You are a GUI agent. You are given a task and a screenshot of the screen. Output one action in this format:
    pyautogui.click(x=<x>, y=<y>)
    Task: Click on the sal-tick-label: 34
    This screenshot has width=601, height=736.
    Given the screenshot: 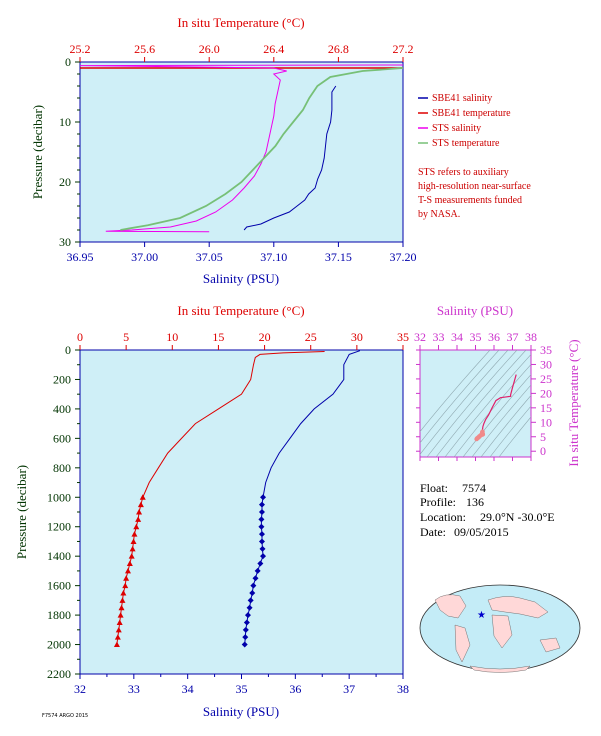 What is the action you would take?
    pyautogui.click(x=188, y=689)
    